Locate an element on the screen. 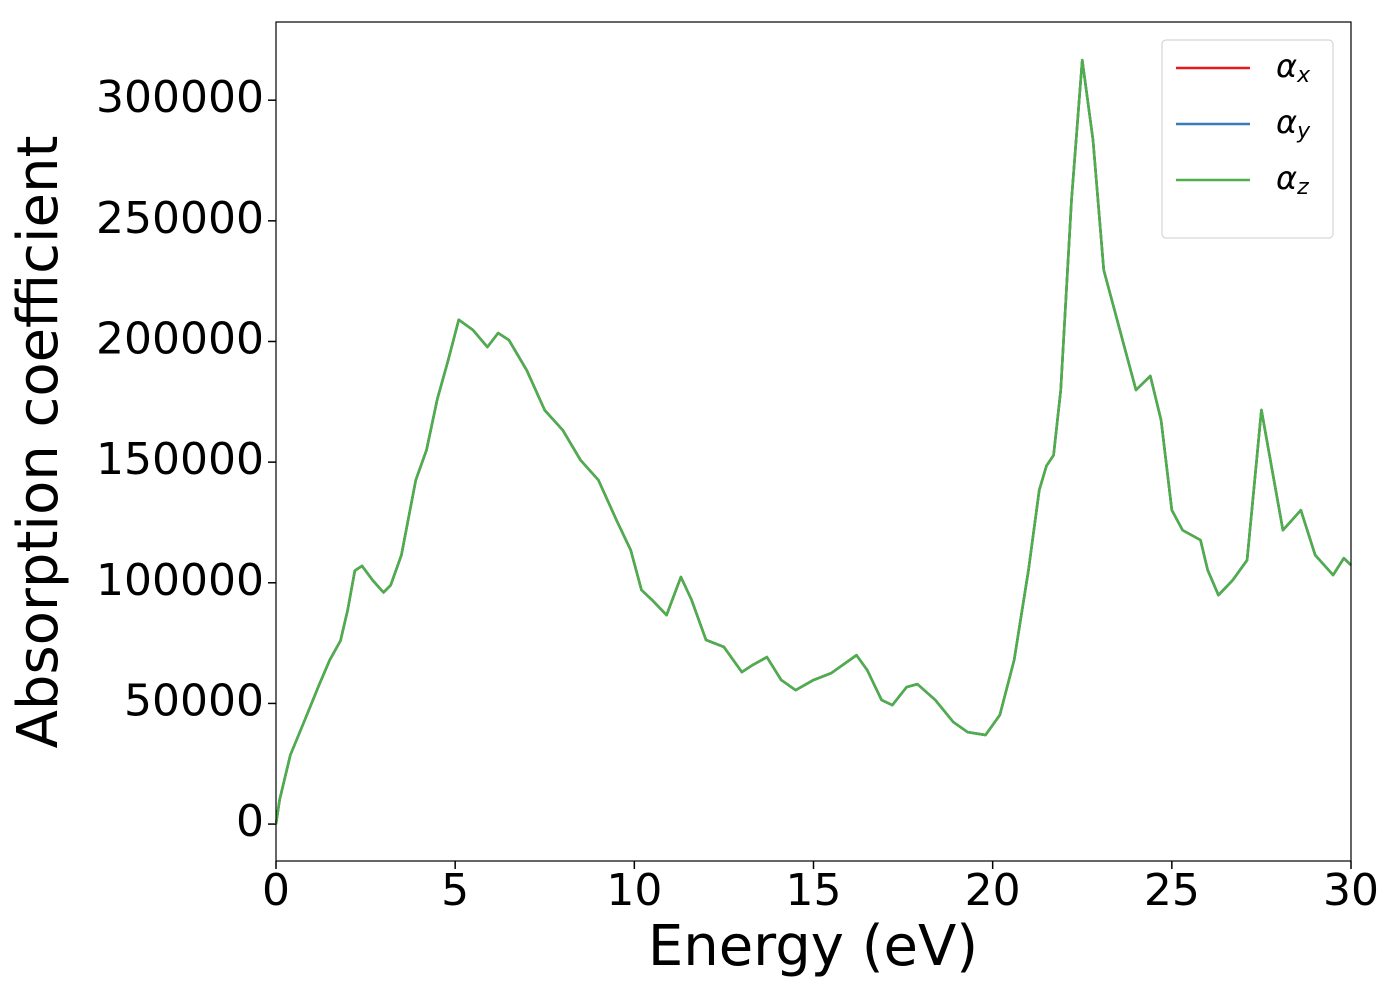  y-tick-label: 150000 is located at coordinates (180, 459).